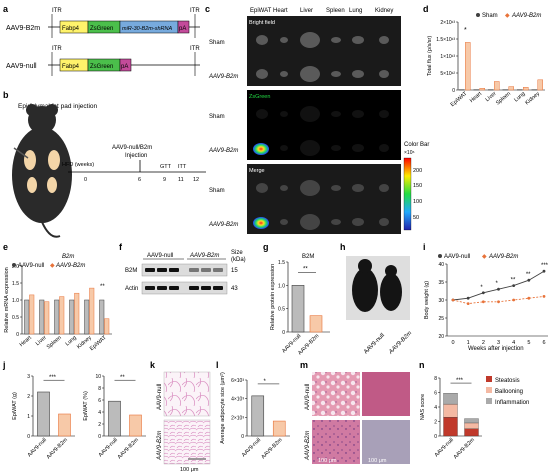  What do you see at coordinates (166, 167) in the screenshot?
I see `gtt-label: GTT` at bounding box center [166, 167].